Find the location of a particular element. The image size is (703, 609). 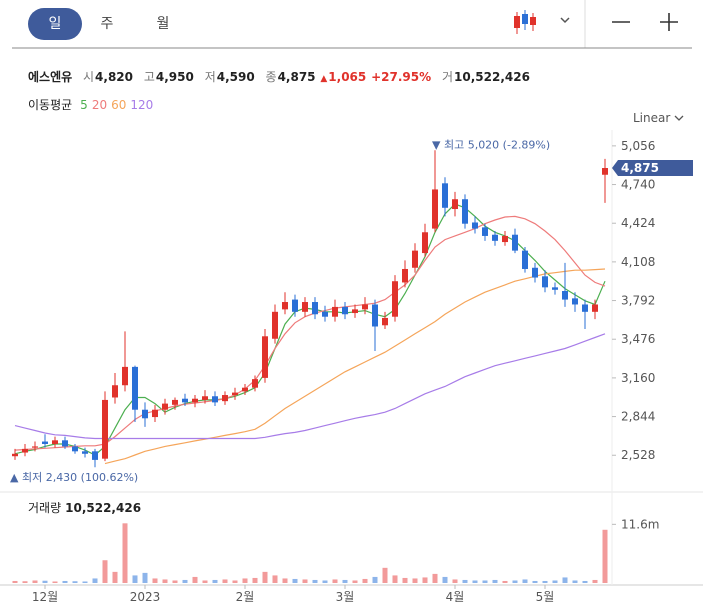

y-tick-label: 3,160 is located at coordinates (638, 378).